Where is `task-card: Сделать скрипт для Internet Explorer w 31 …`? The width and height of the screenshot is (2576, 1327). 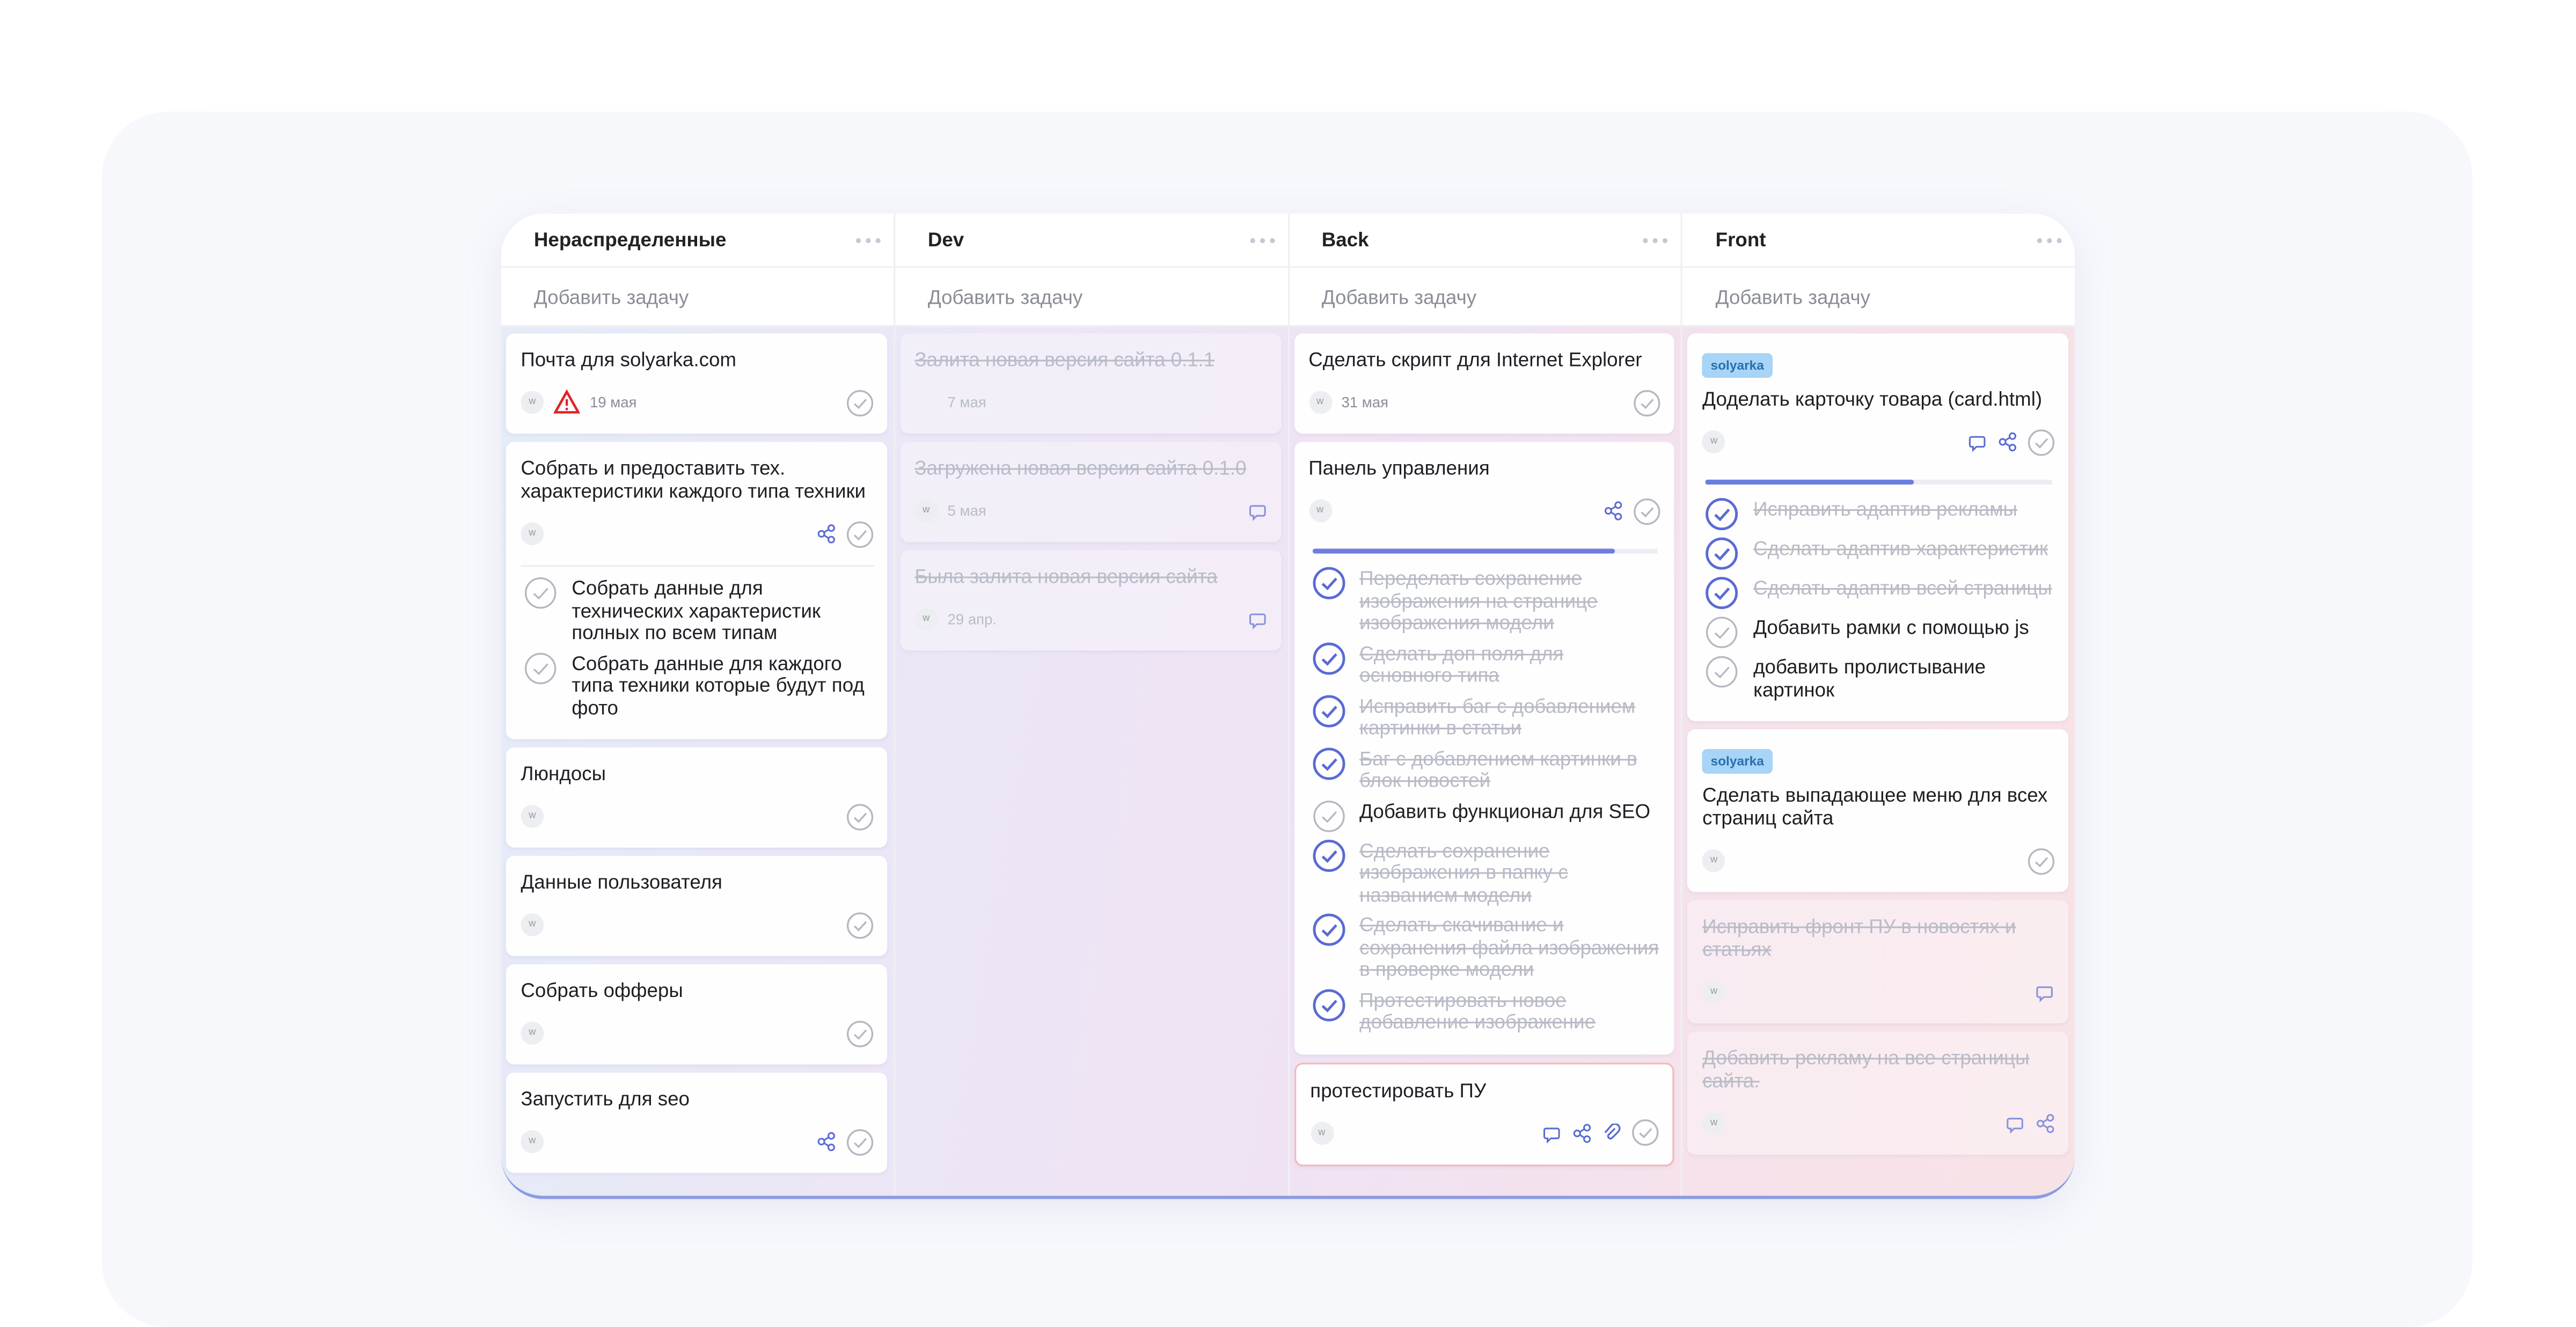
task-card: Сделать скрипт для Internet Explorer w 31 … is located at coordinates (1484, 384).